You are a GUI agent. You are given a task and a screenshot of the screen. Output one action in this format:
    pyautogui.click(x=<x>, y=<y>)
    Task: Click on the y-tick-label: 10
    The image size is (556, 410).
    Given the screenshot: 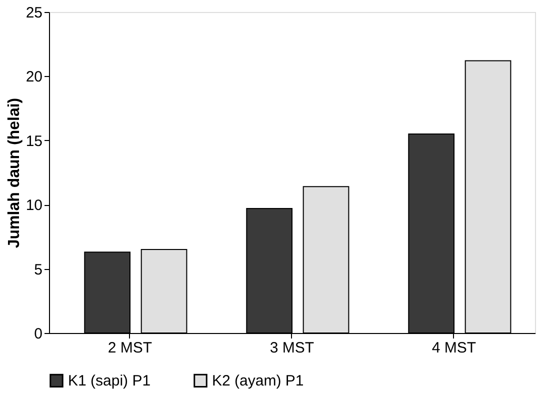 What is the action you would take?
    pyautogui.click(x=34, y=205)
    